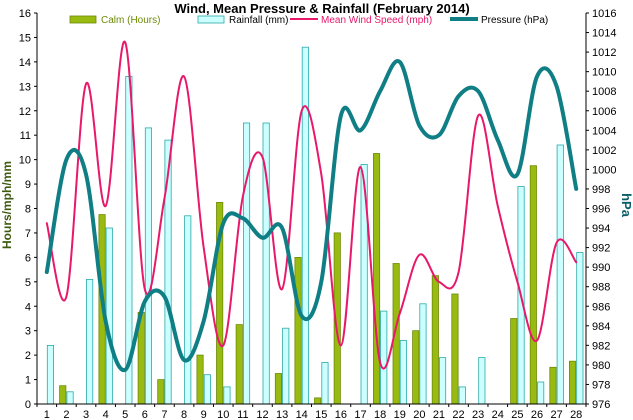 This screenshot has height=420, width=633. Describe the element at coordinates (419, 414) in the screenshot. I see `x-tick-label: 20` at that location.